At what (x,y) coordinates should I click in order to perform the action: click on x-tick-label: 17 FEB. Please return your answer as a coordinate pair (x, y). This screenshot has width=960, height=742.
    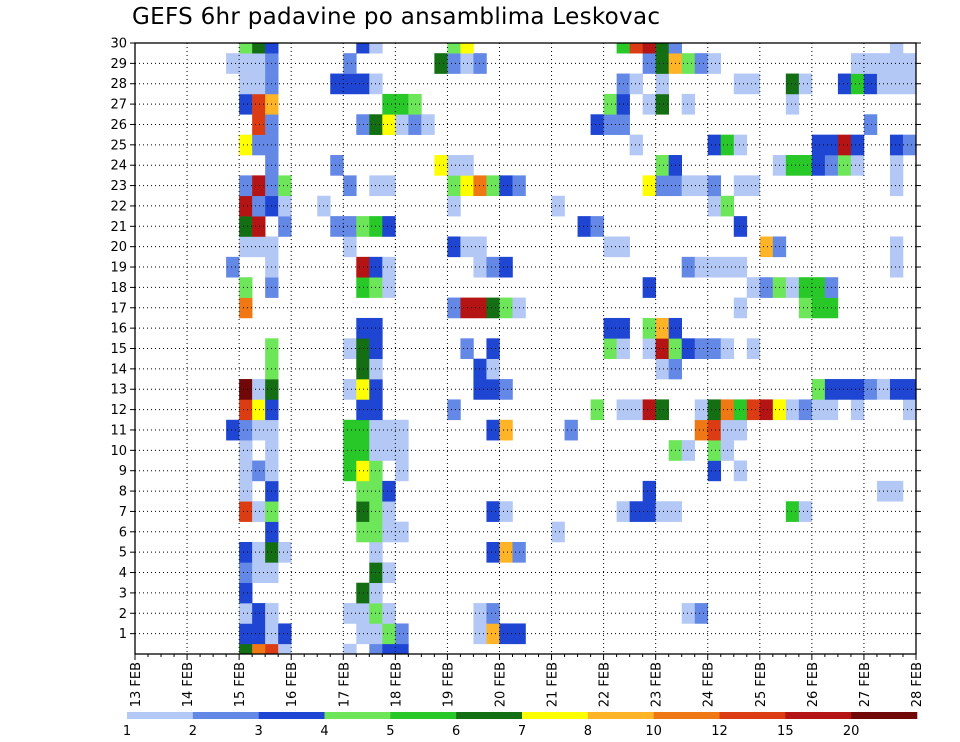
    Looking at the image, I should click on (344, 684).